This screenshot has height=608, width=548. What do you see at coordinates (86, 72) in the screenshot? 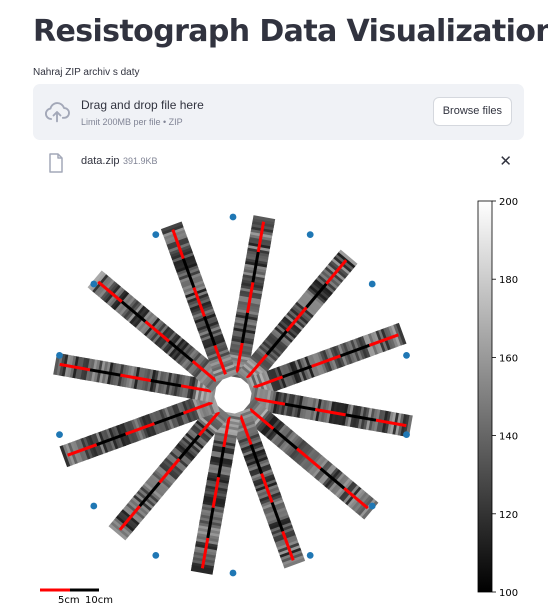
I see `upload-label: Nahraj ZIP archiv s daty` at bounding box center [86, 72].